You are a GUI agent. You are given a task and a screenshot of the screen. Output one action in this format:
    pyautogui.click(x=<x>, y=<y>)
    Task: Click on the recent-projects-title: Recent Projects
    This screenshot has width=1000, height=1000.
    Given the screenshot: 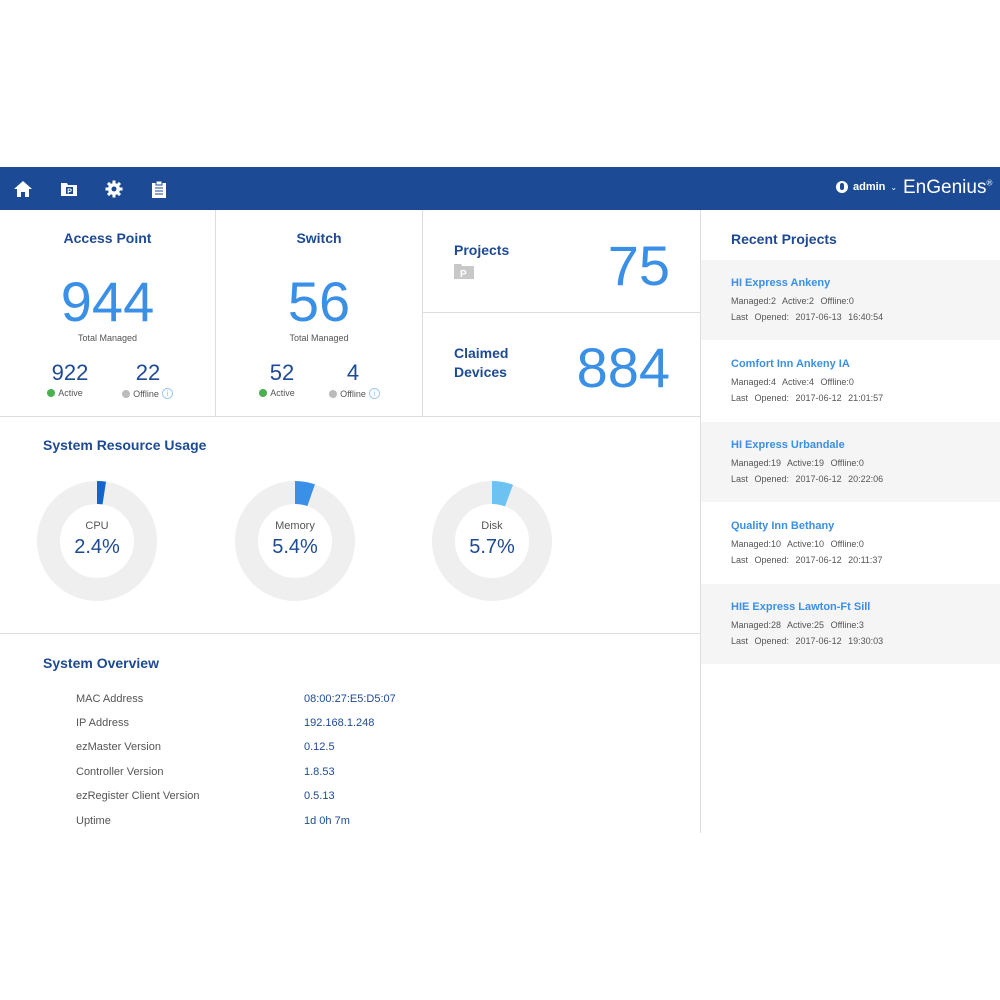 What is the action you would take?
    pyautogui.click(x=784, y=239)
    